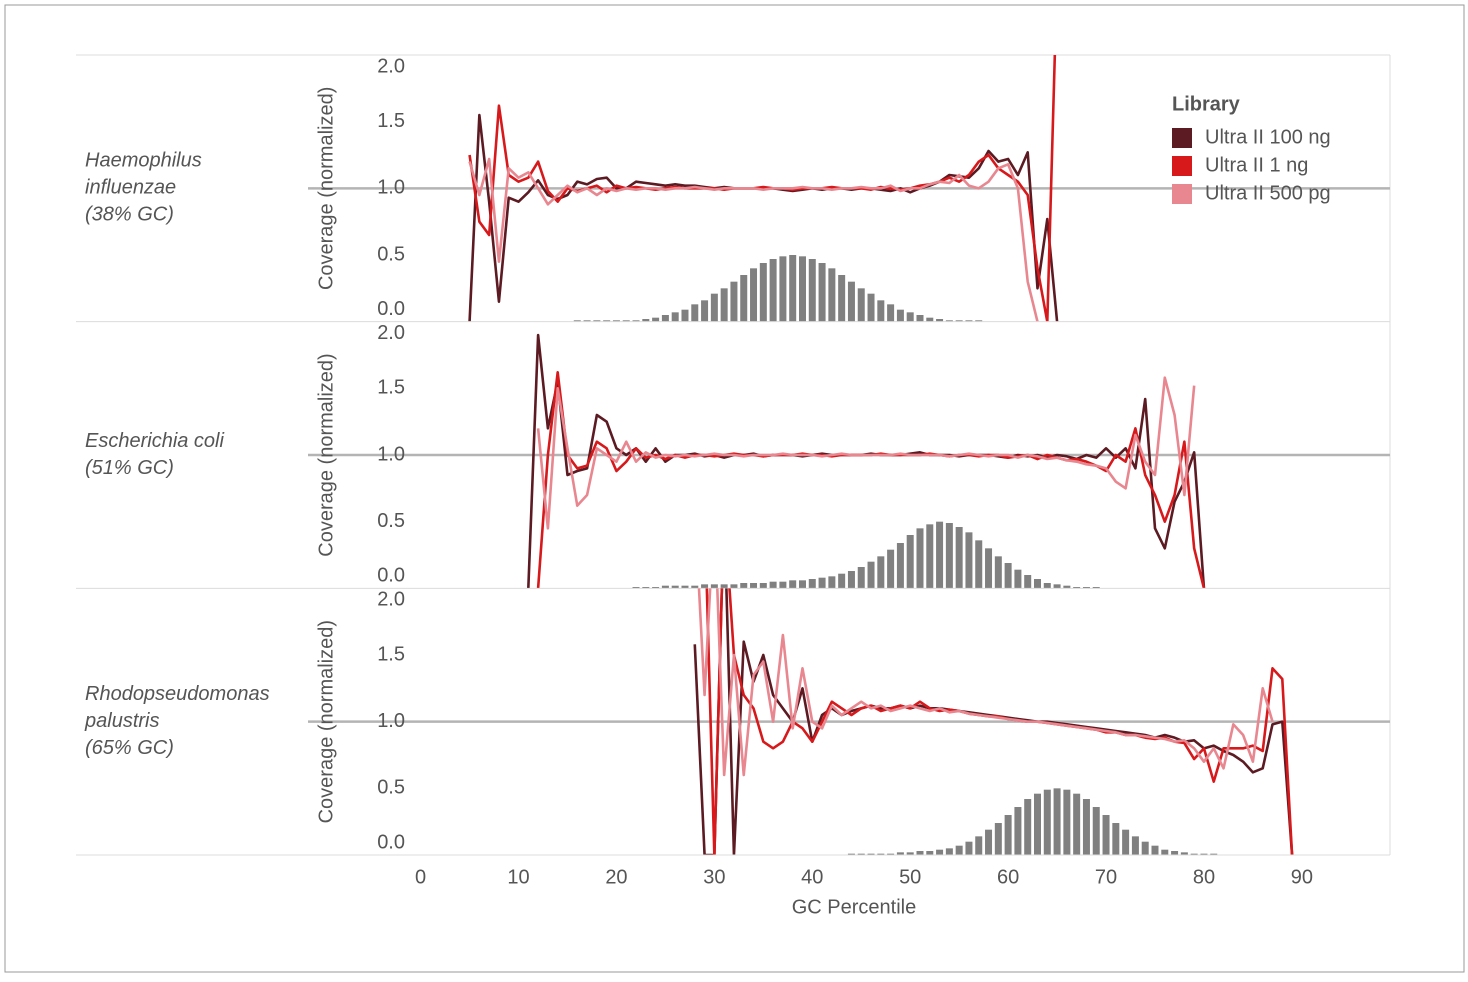 Image resolution: width=1468 pixels, height=982 pixels. Describe the element at coordinates (155, 441) in the screenshot. I see `row-label: Escherichia coli` at that location.